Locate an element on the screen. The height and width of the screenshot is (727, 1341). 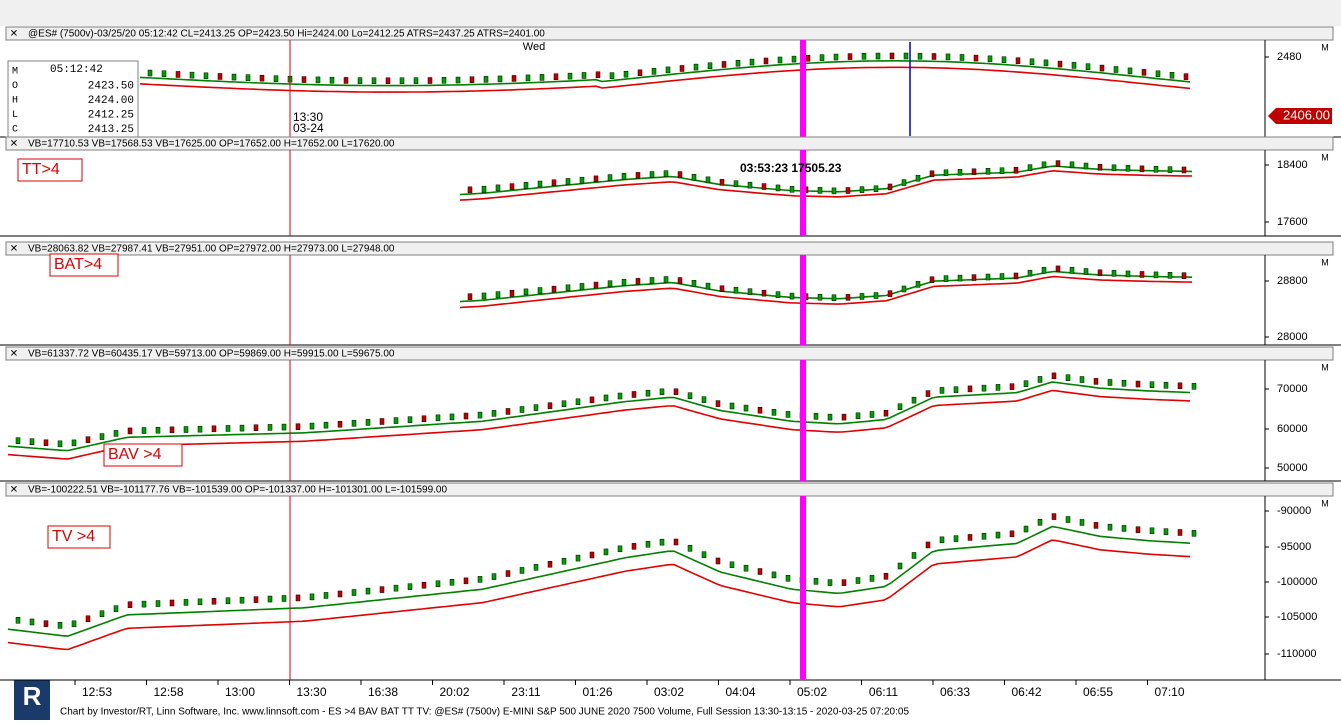
day-label: Wed is located at coordinates (534, 47).